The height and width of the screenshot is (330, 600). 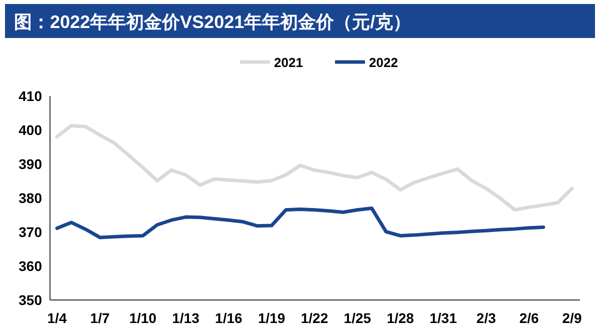 I want to click on y-tick-label: 390, so click(x=30, y=164).